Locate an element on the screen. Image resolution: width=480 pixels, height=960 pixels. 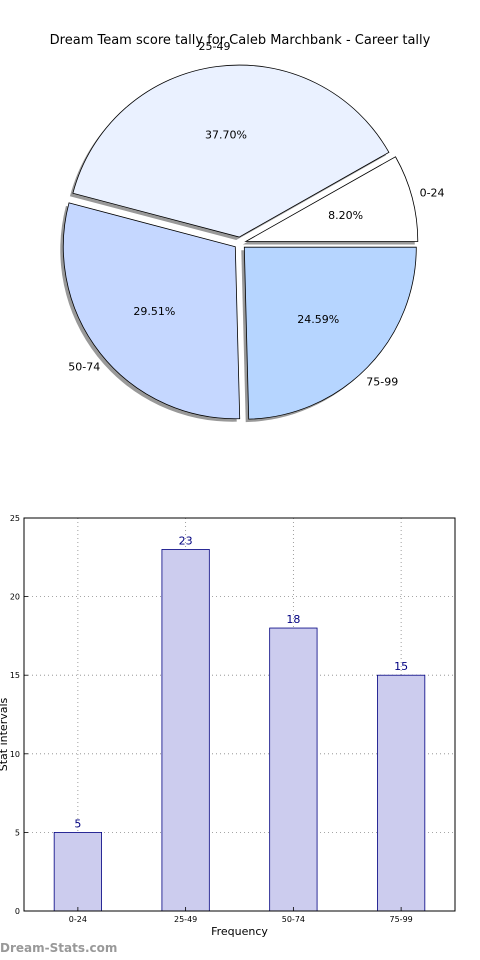
pie-category-label: 75-99 is located at coordinates (382, 382).